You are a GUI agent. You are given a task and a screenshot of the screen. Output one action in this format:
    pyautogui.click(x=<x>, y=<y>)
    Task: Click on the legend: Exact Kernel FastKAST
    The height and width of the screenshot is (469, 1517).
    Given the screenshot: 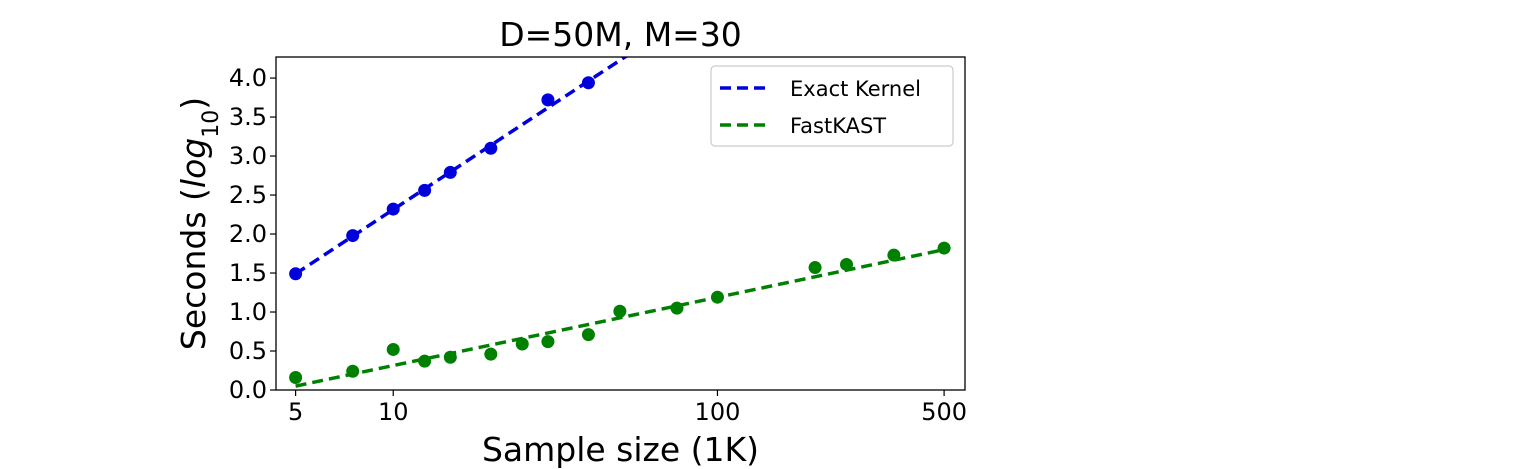 What is the action you would take?
    pyautogui.click(x=832, y=106)
    